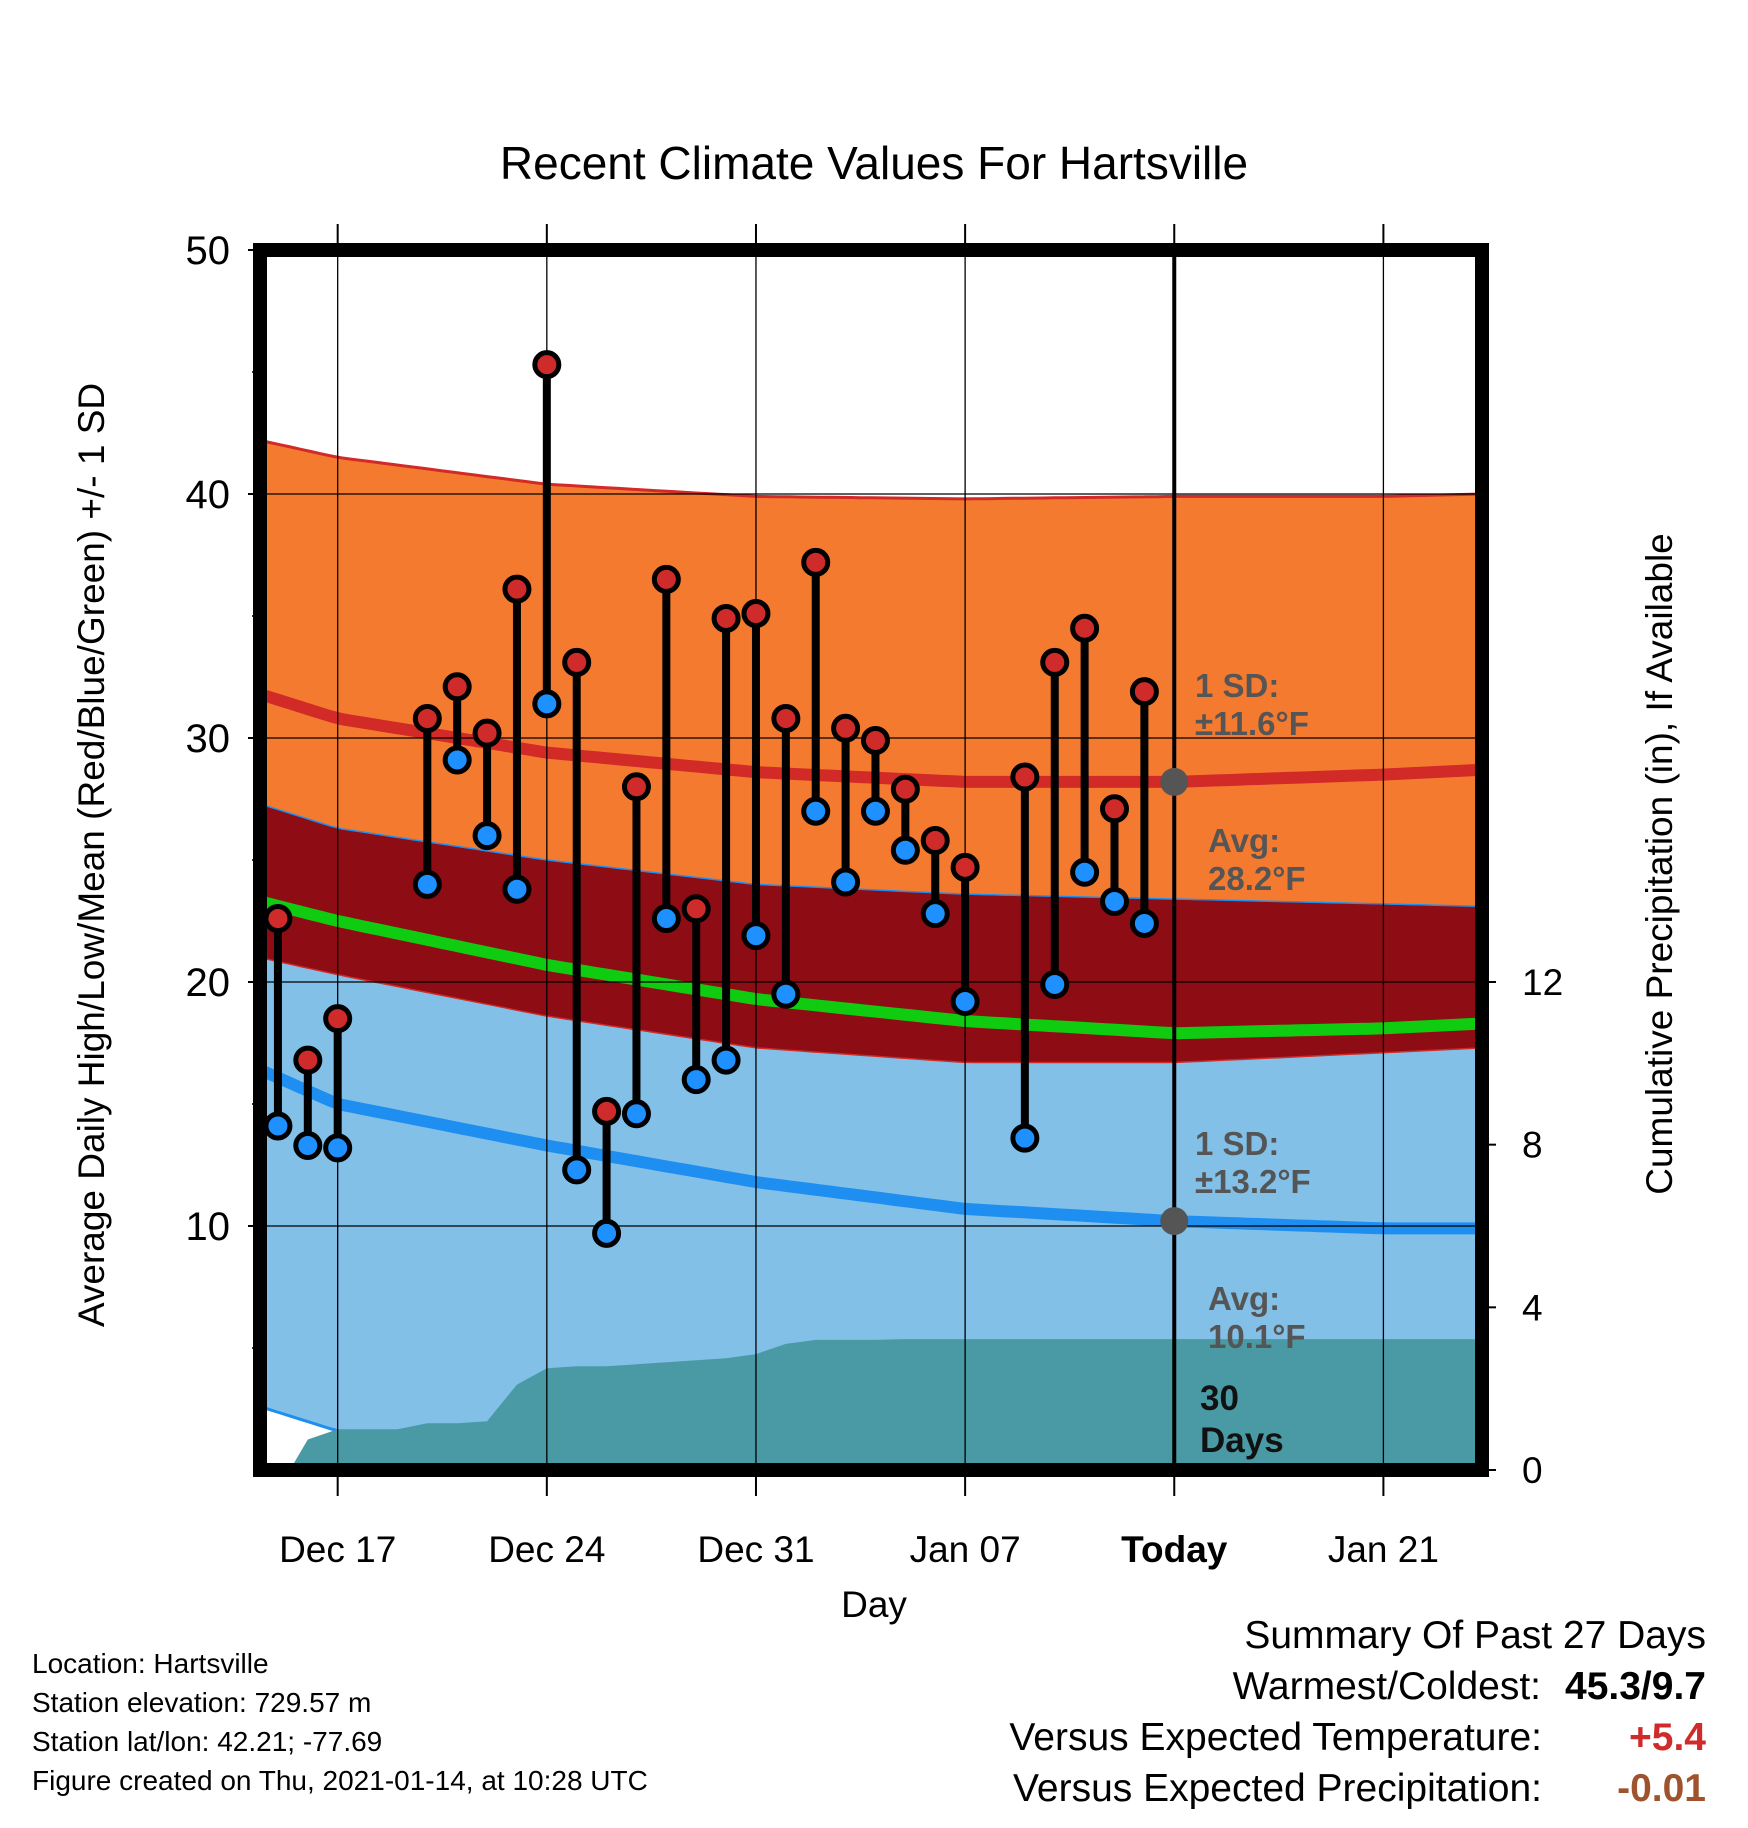  Describe the element at coordinates (1277, 1788) in the screenshot. I see `precip-vs-expected-label: Versus Expected Precipitation:` at that location.